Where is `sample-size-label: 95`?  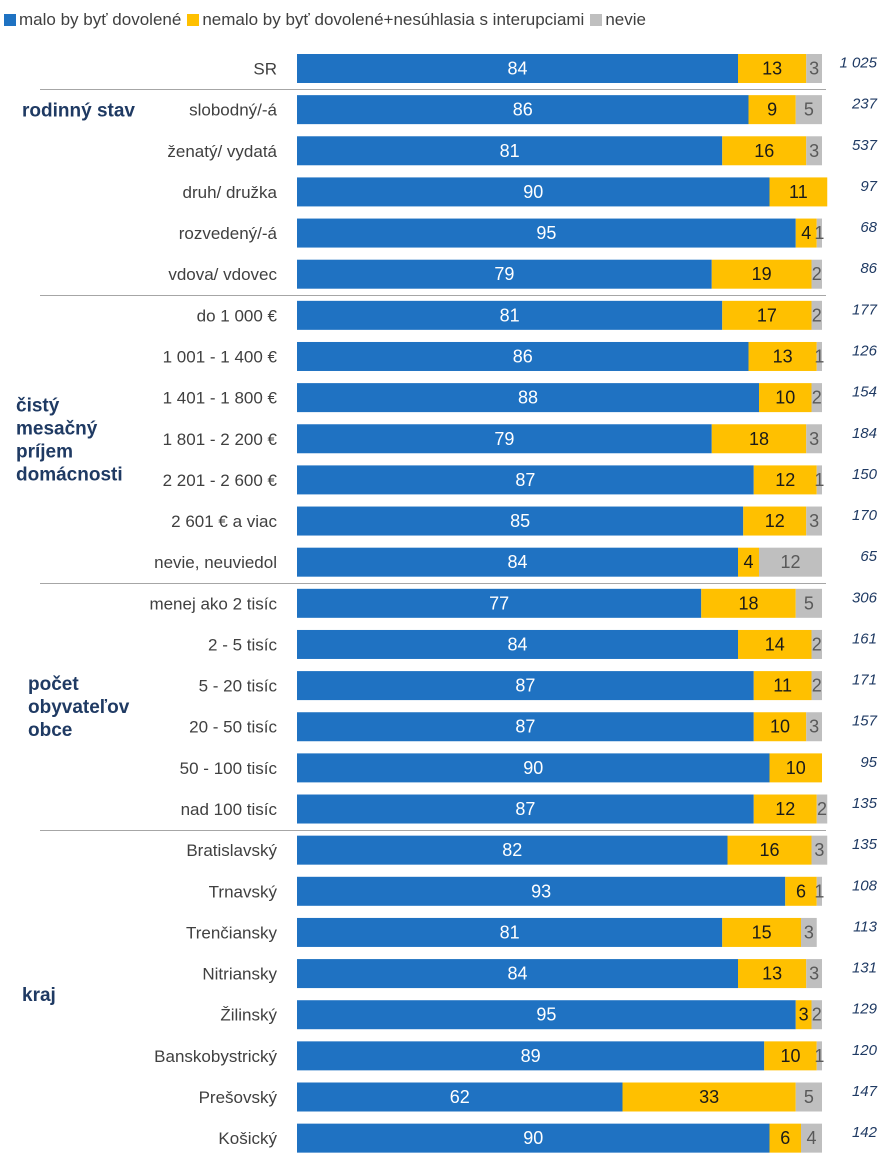
sample-size-label: 95 is located at coordinates (868, 762).